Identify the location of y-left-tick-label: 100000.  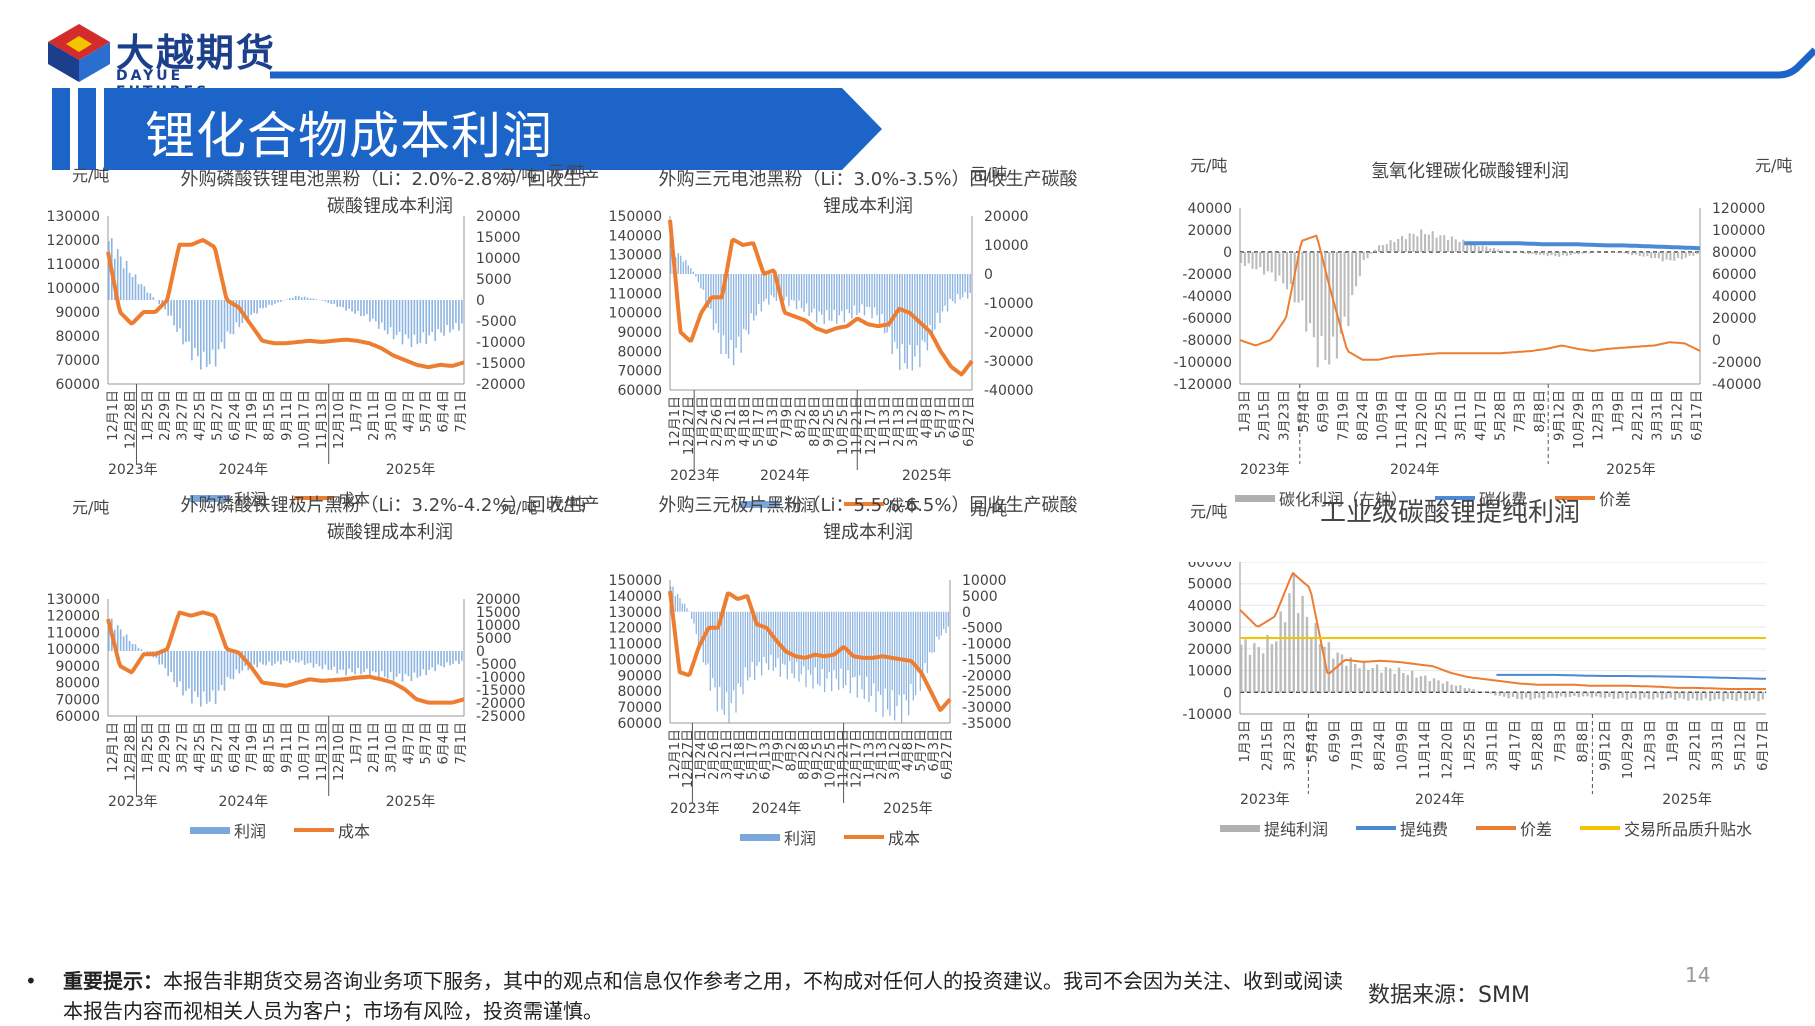
(635, 314).